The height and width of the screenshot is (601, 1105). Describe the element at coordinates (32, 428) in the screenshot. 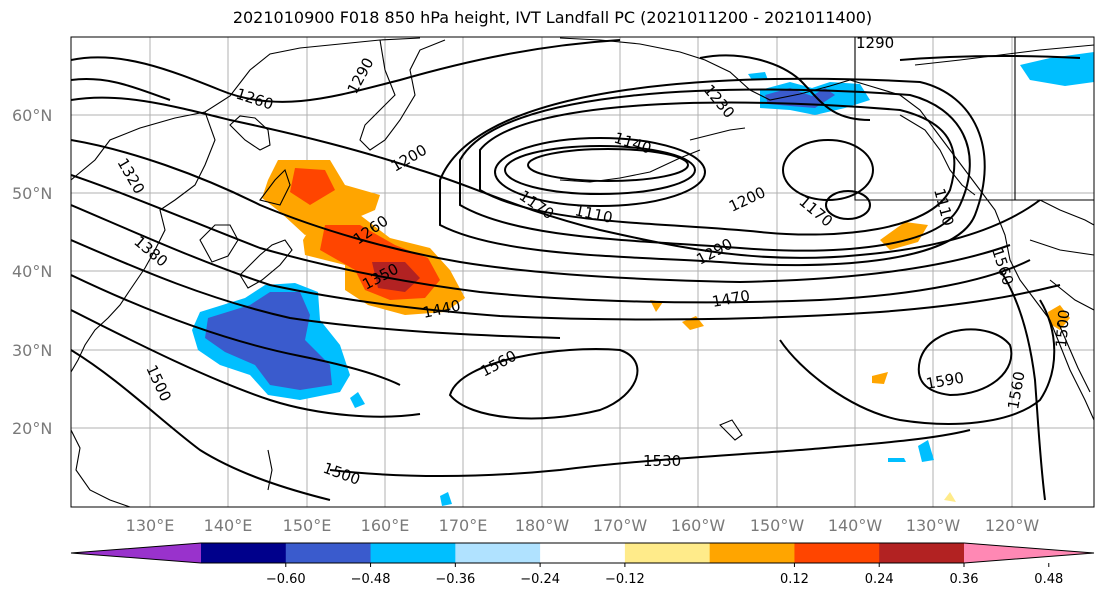

I see `lat-label: 20°N` at that location.